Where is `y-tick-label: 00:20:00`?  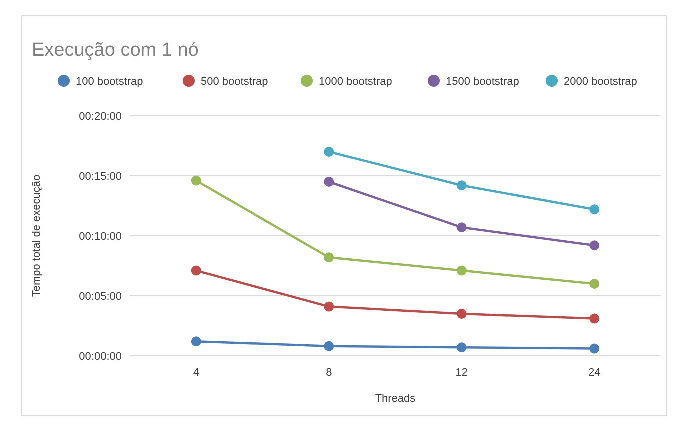 y-tick-label: 00:20:00 is located at coordinates (100, 117).